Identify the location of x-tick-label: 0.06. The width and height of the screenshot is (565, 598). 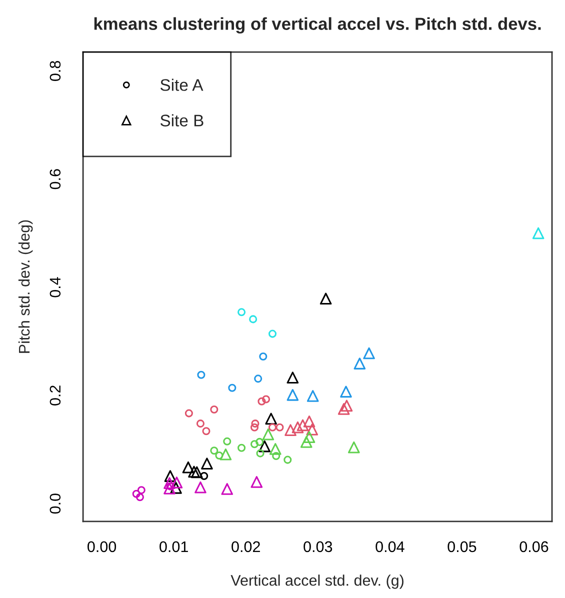
(534, 546).